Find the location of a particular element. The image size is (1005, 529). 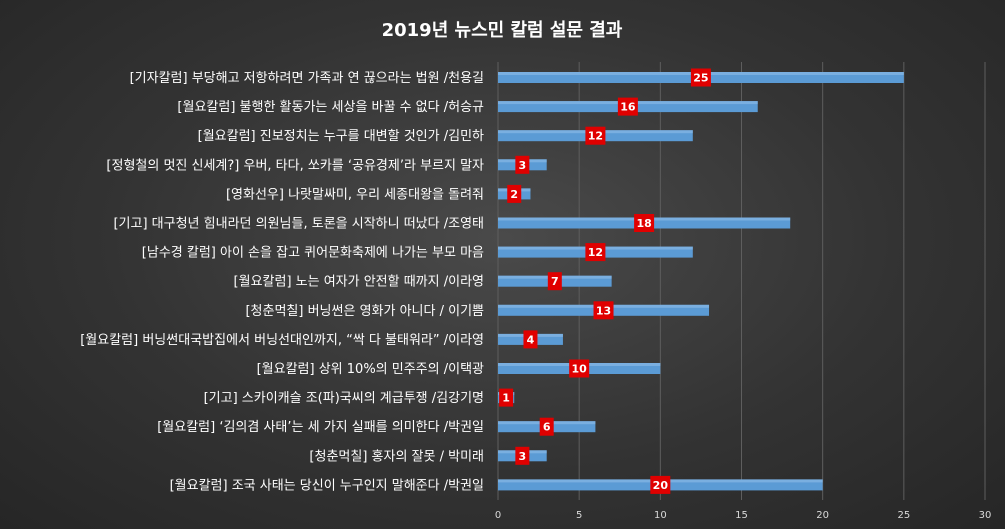

x-tick-label: 25 is located at coordinates (903, 515).